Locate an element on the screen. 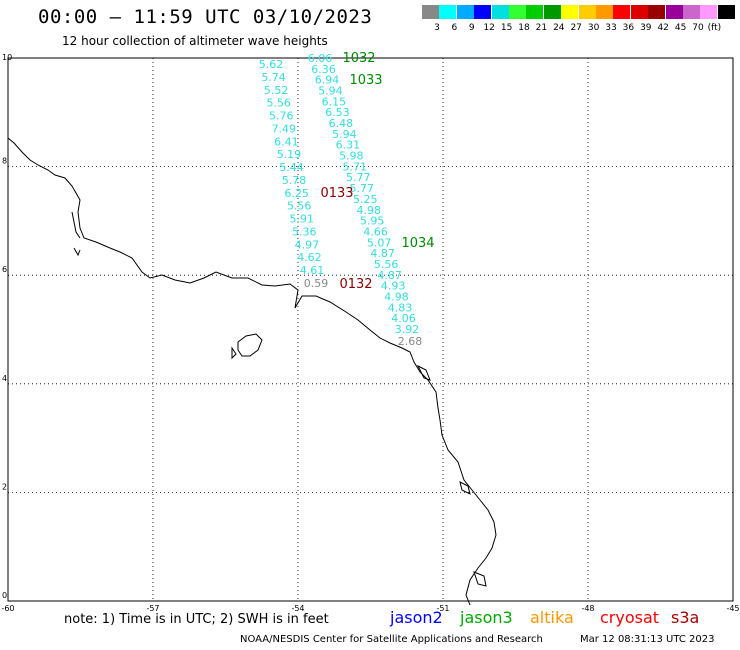 The height and width of the screenshot is (650, 740). wave-height-label: 6.41 is located at coordinates (286, 141).